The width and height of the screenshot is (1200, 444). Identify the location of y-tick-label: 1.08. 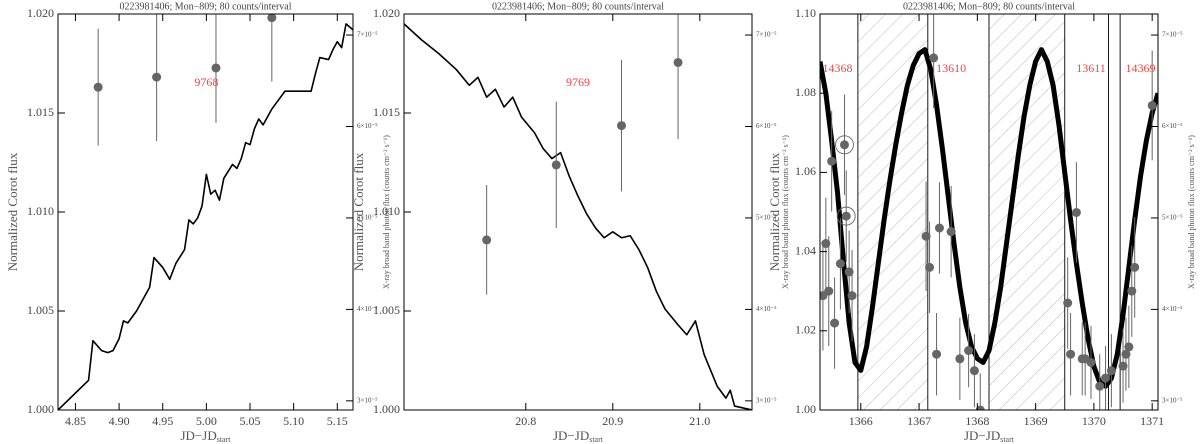
(805, 92).